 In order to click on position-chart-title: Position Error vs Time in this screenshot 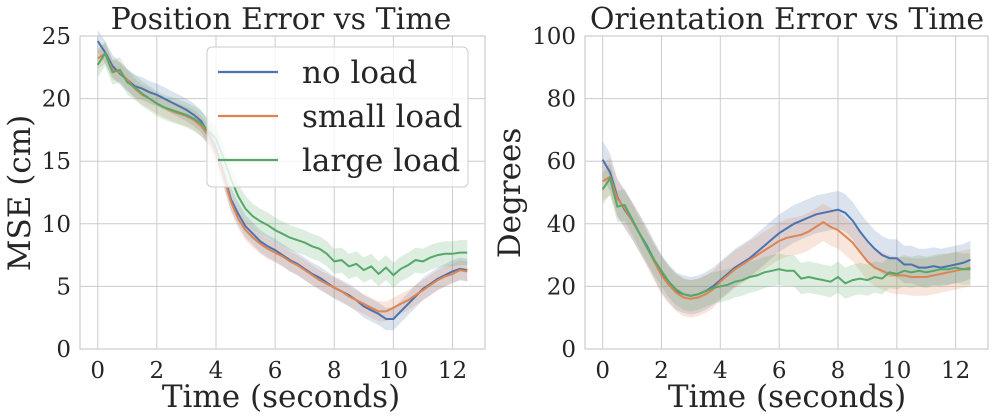, I will do `click(281, 19)`.